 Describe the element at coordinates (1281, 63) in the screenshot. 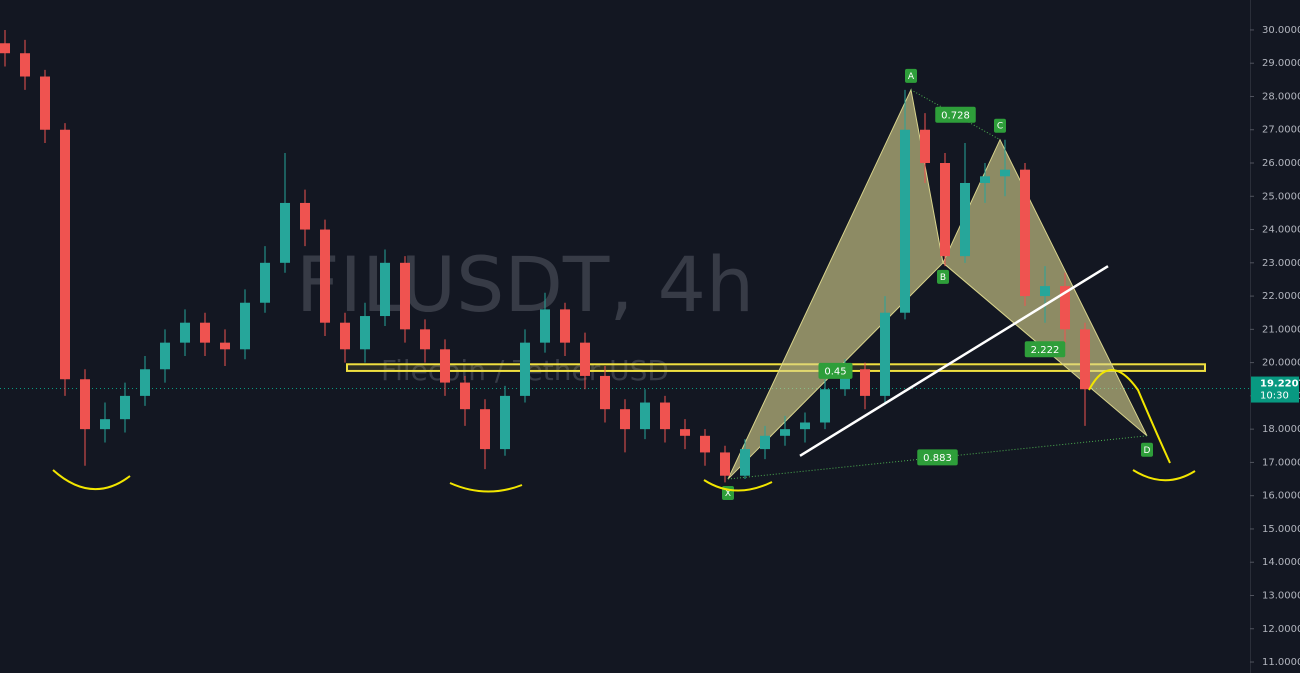

I see `y-tick-label: 29.0000` at that location.